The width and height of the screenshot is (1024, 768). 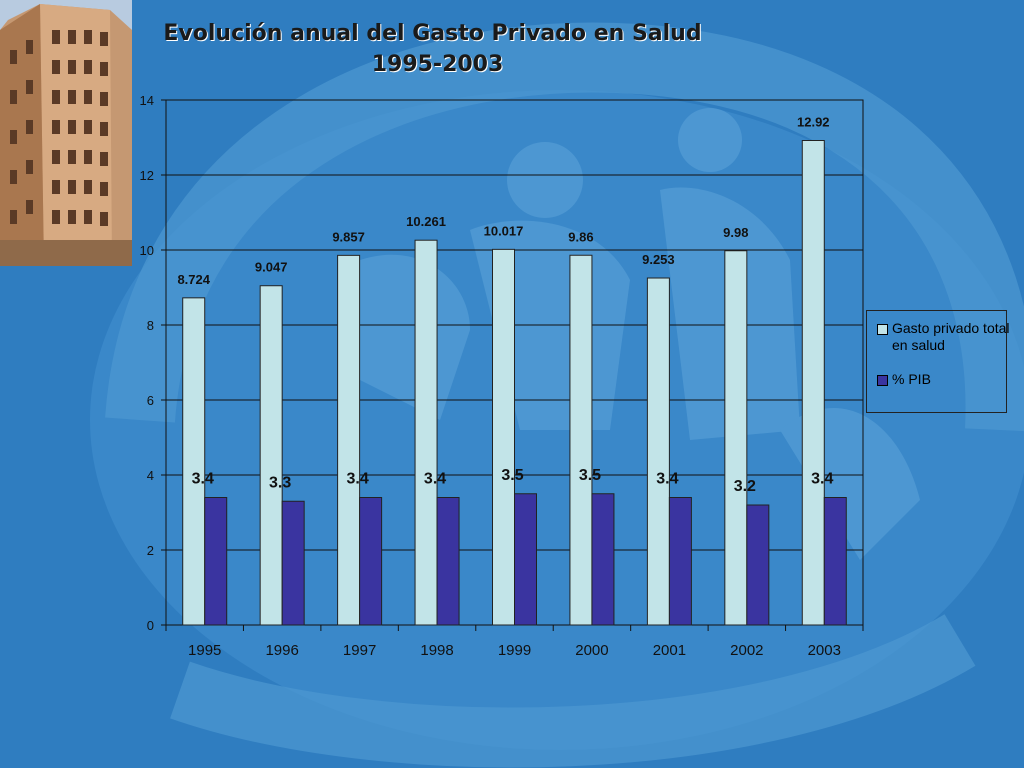 What do you see at coordinates (150, 325) in the screenshot?
I see `y-tick-label: 8` at bounding box center [150, 325].